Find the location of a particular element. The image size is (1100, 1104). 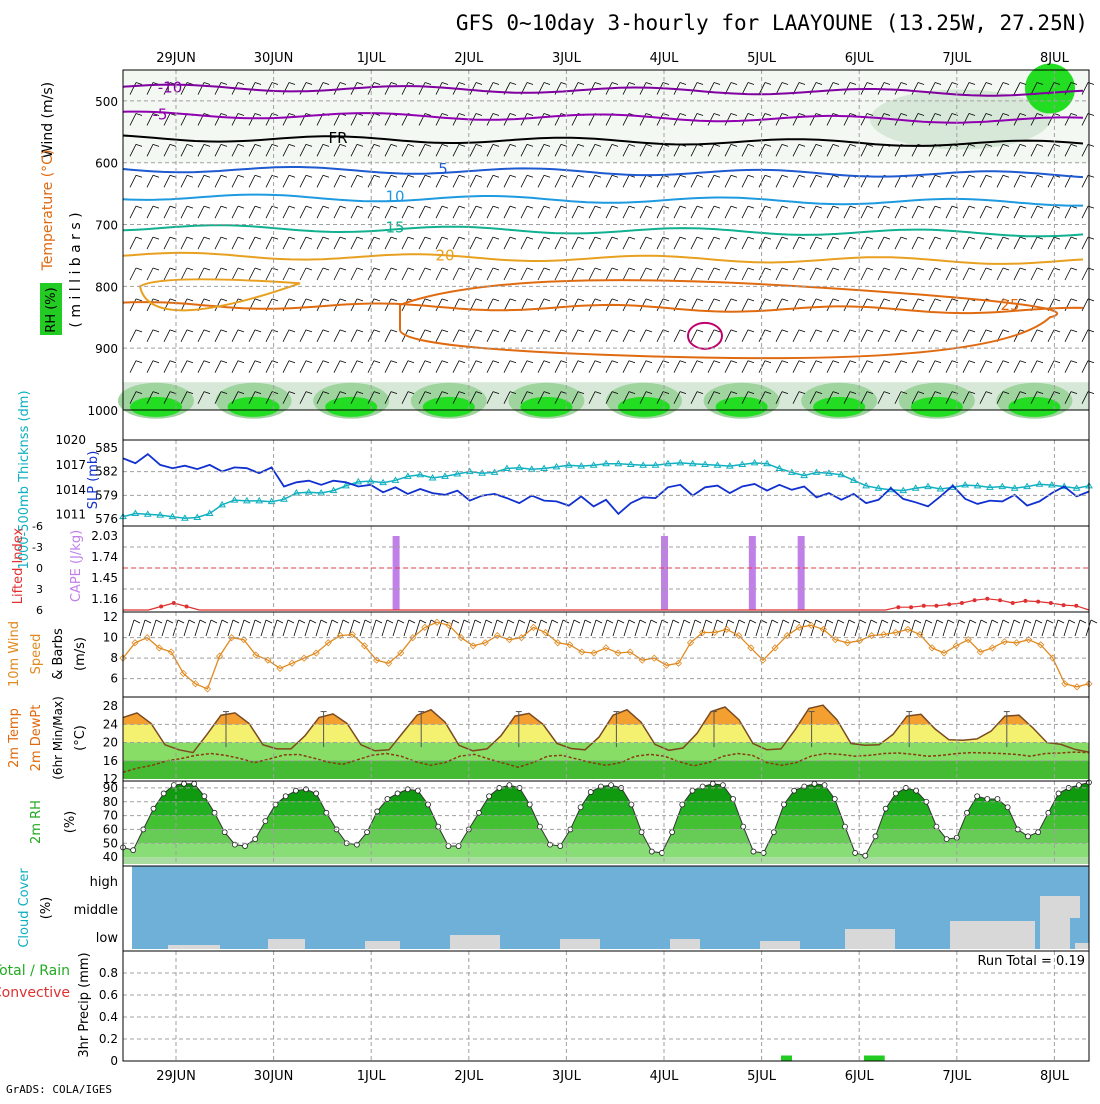

date-label-bottom: 4JUL is located at coordinates (665, 1076).